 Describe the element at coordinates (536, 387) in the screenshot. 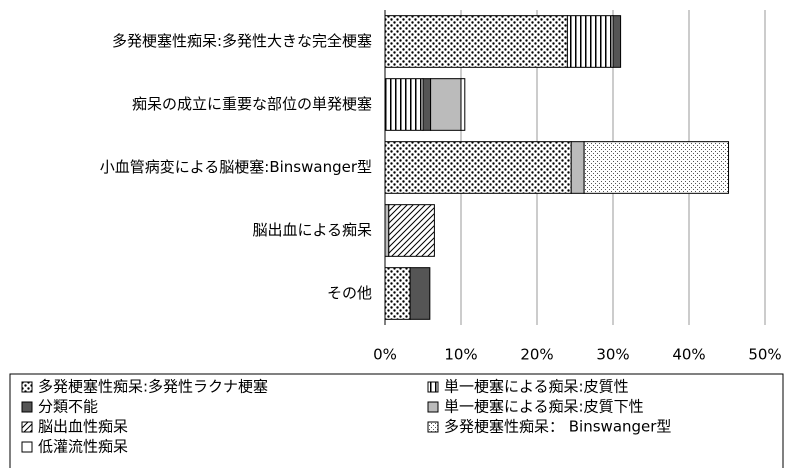

I see `legend-label: 単一梗塞による痴呆:皮質性` at that location.